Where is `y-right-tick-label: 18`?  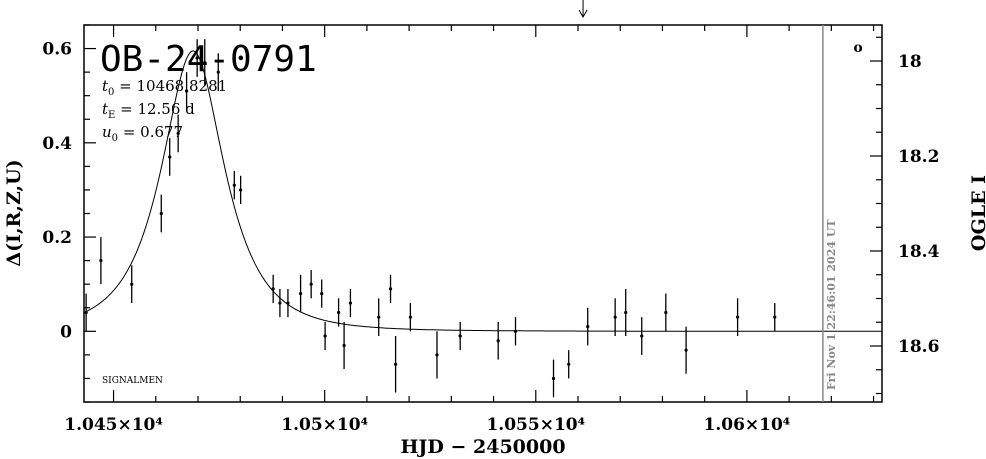
y-right-tick-label: 18 is located at coordinates (910, 62).